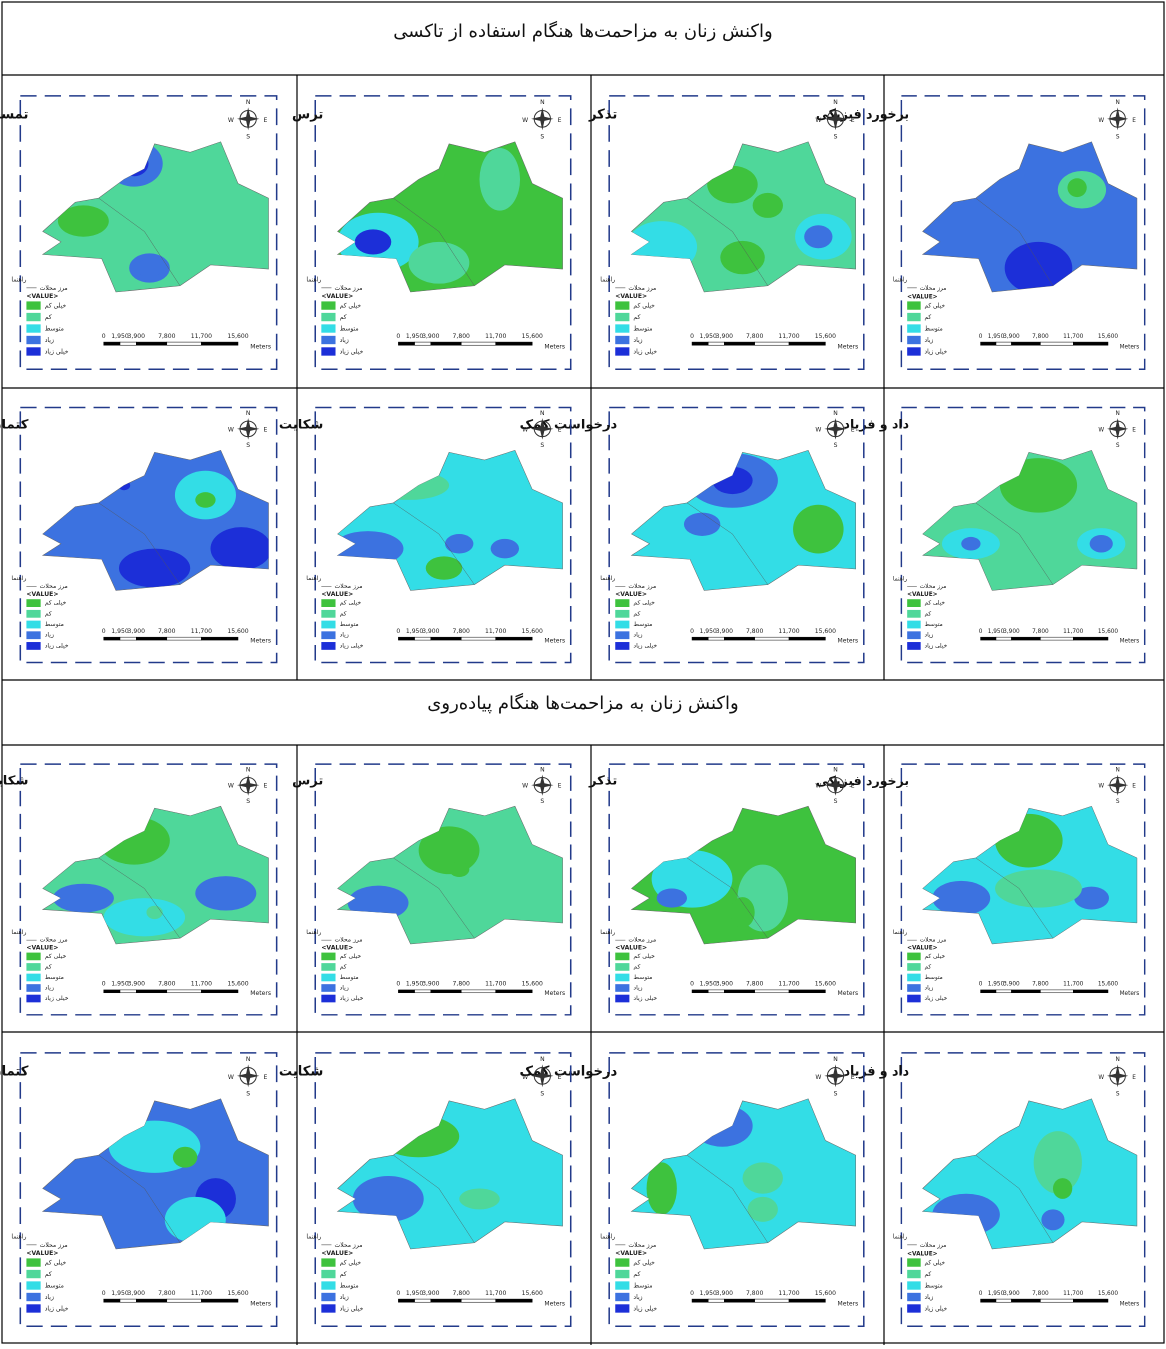  What do you see at coordinates (248, 445) in the screenshot?
I see `compass-label: S` at bounding box center [248, 445].